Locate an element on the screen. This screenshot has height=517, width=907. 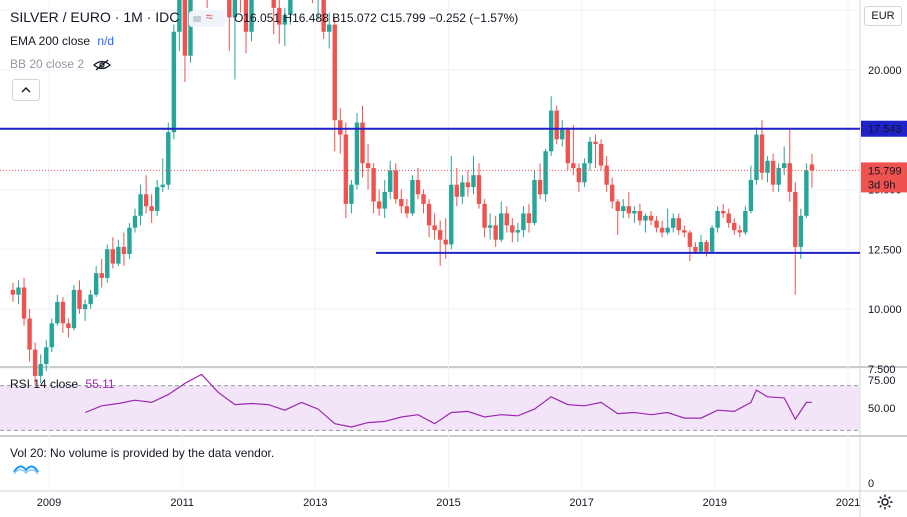
time-tick-label: 2009 is located at coordinates (49, 503).